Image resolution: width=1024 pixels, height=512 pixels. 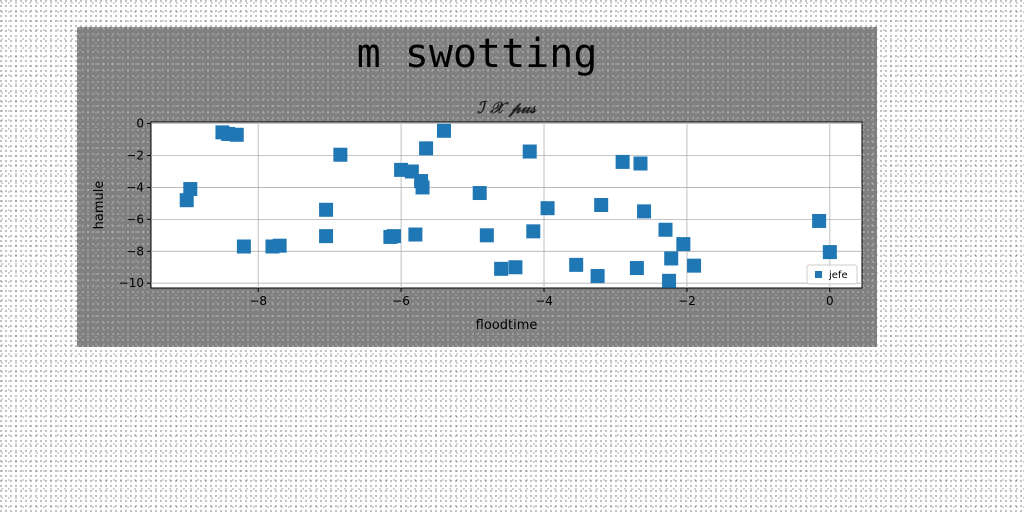 I want to click on x-tick-label: −6, so click(x=401, y=301).